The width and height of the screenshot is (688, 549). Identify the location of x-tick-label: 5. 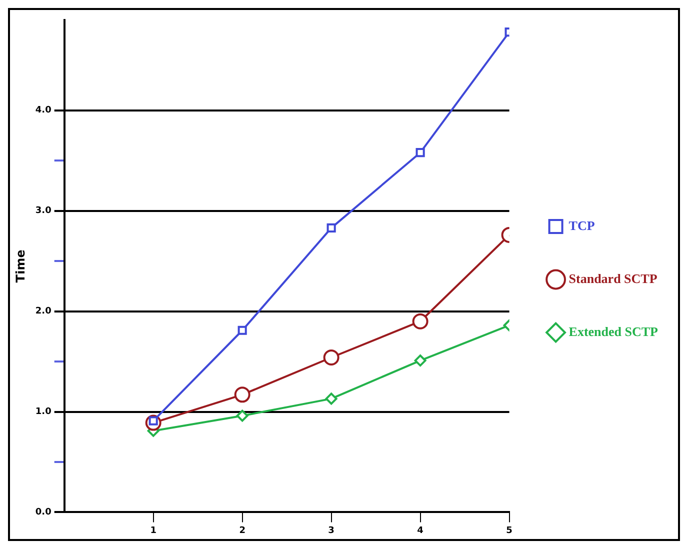
(509, 531).